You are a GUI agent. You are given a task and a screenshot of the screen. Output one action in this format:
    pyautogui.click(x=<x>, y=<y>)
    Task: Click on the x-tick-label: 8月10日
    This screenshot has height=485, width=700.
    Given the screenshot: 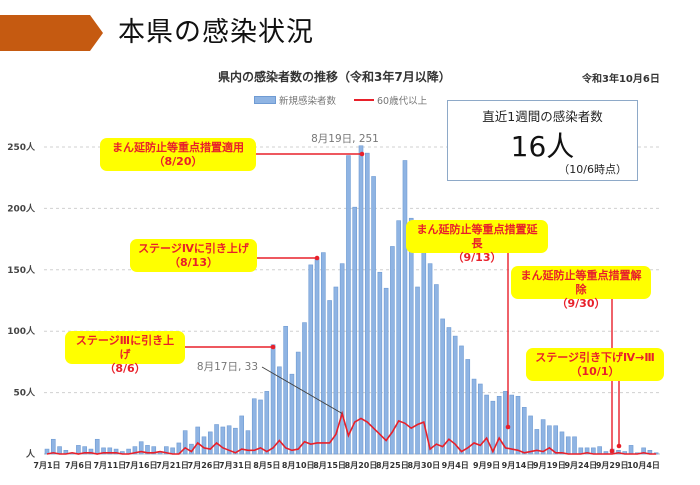 What is the action you would take?
    pyautogui.click(x=298, y=465)
    